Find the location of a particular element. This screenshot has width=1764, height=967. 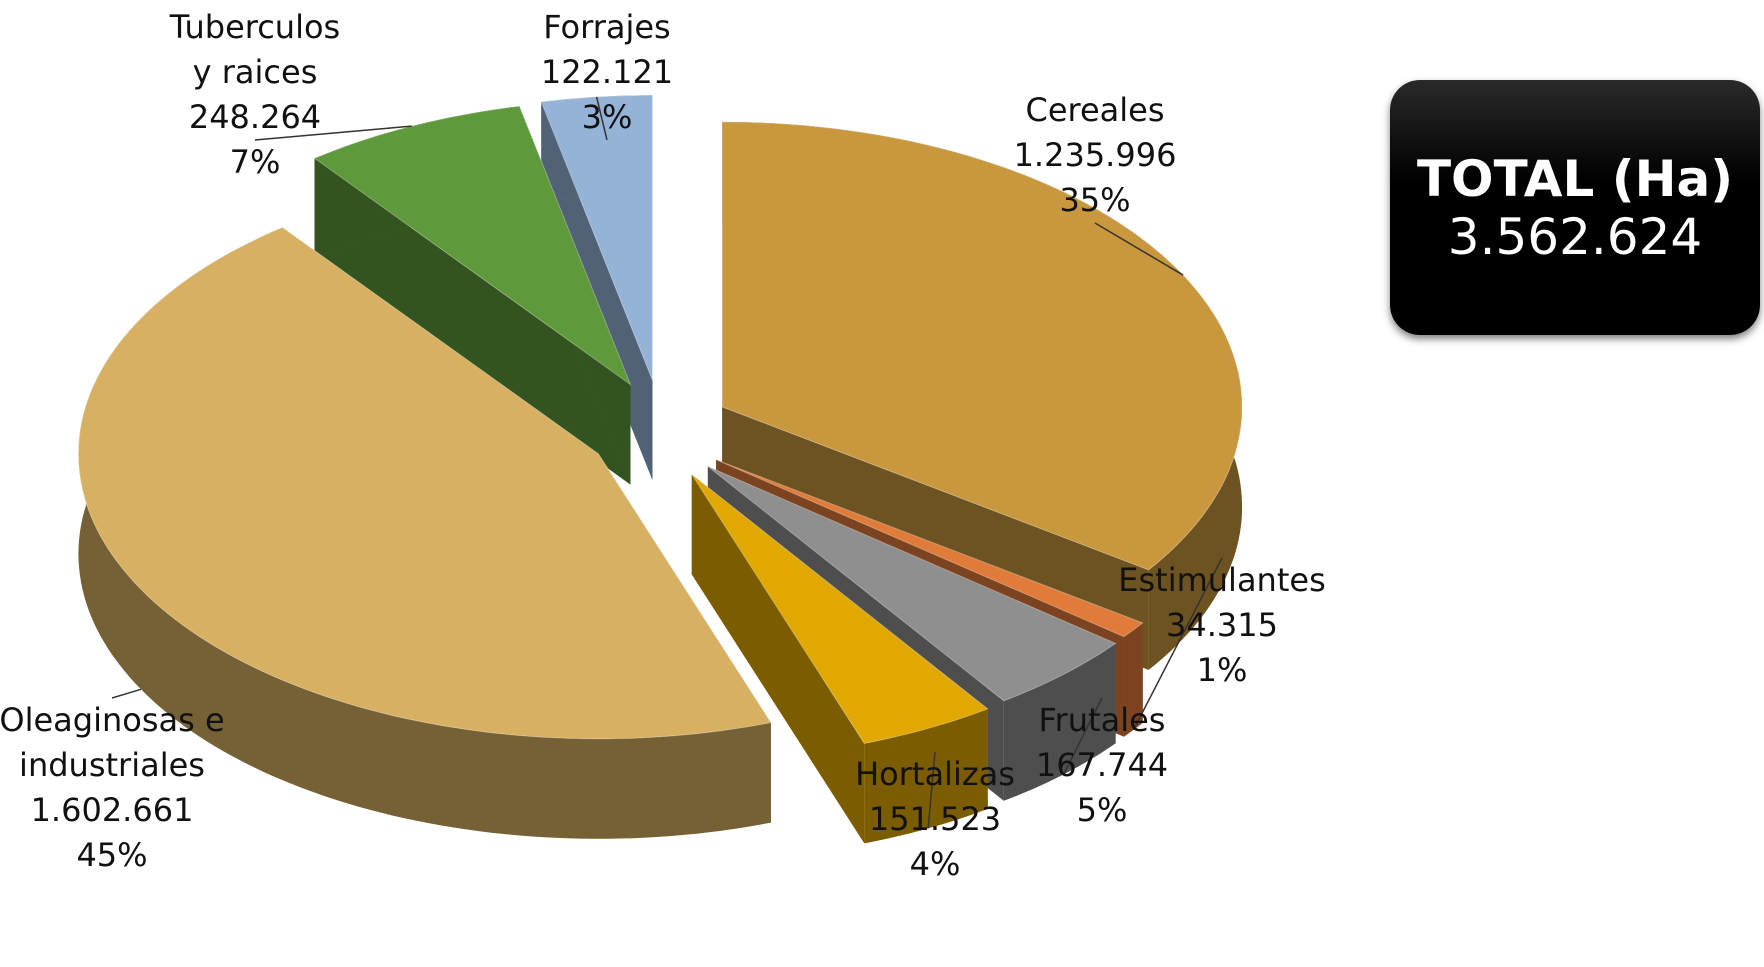

value-label: 167.744 is located at coordinates (1102, 765).